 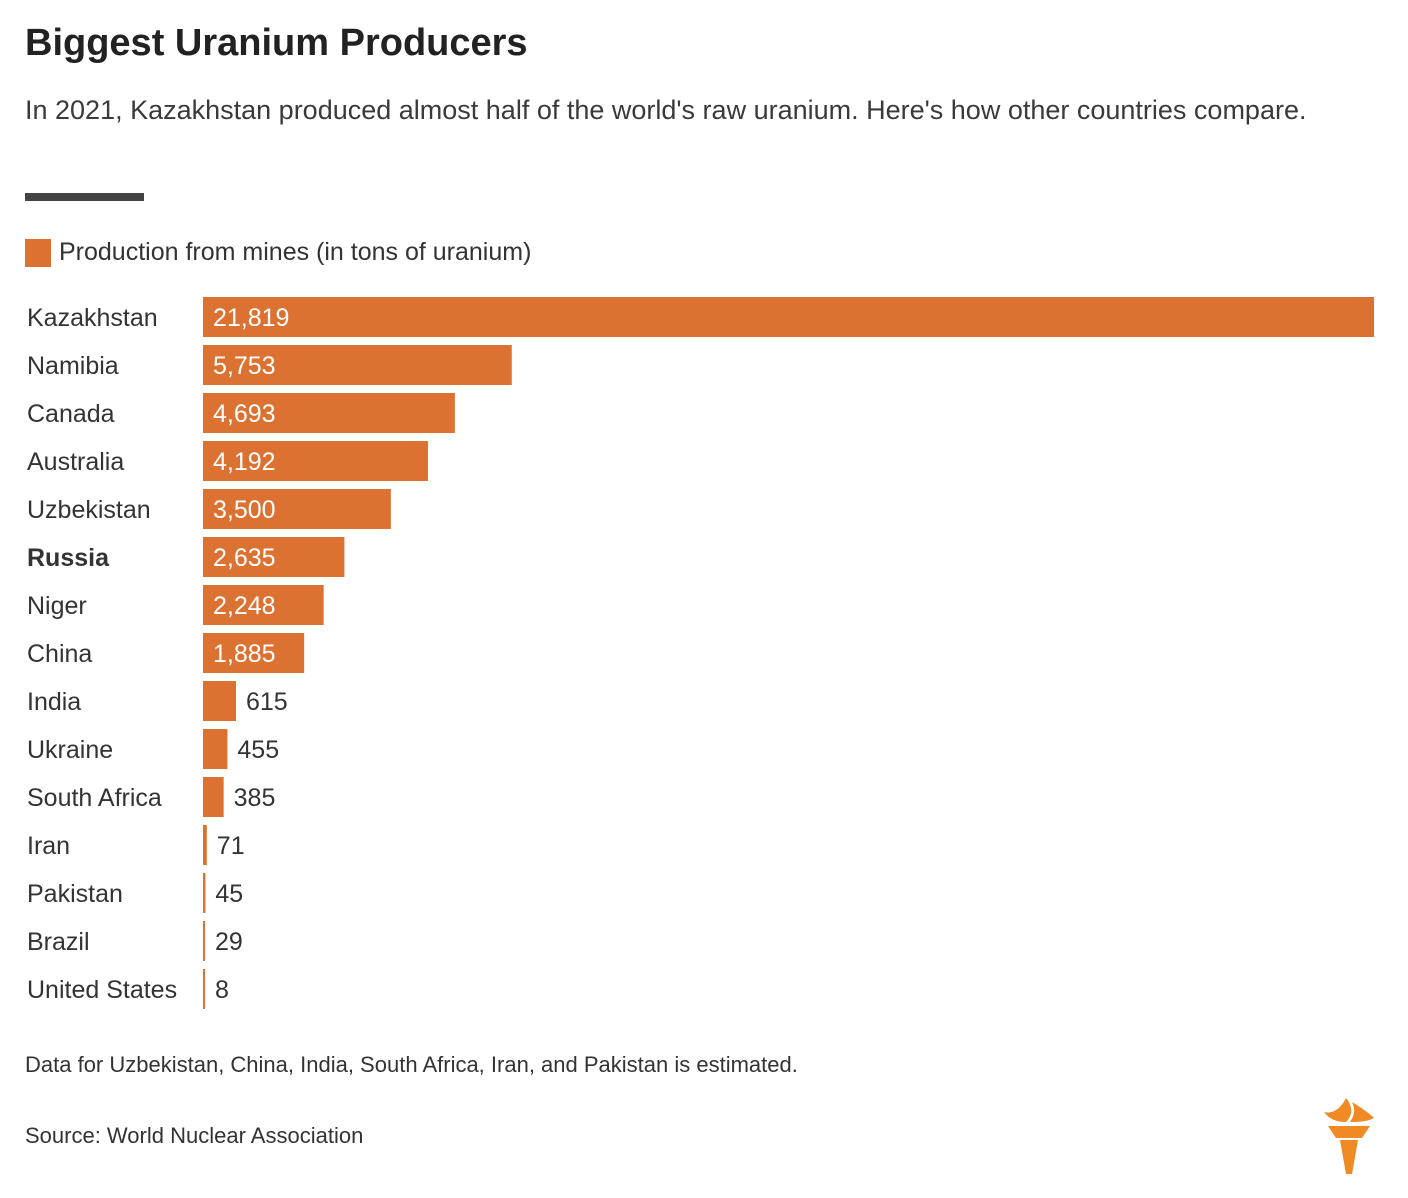 What do you see at coordinates (276, 43) in the screenshot?
I see `chart-title: Biggest Uranium Producers` at bounding box center [276, 43].